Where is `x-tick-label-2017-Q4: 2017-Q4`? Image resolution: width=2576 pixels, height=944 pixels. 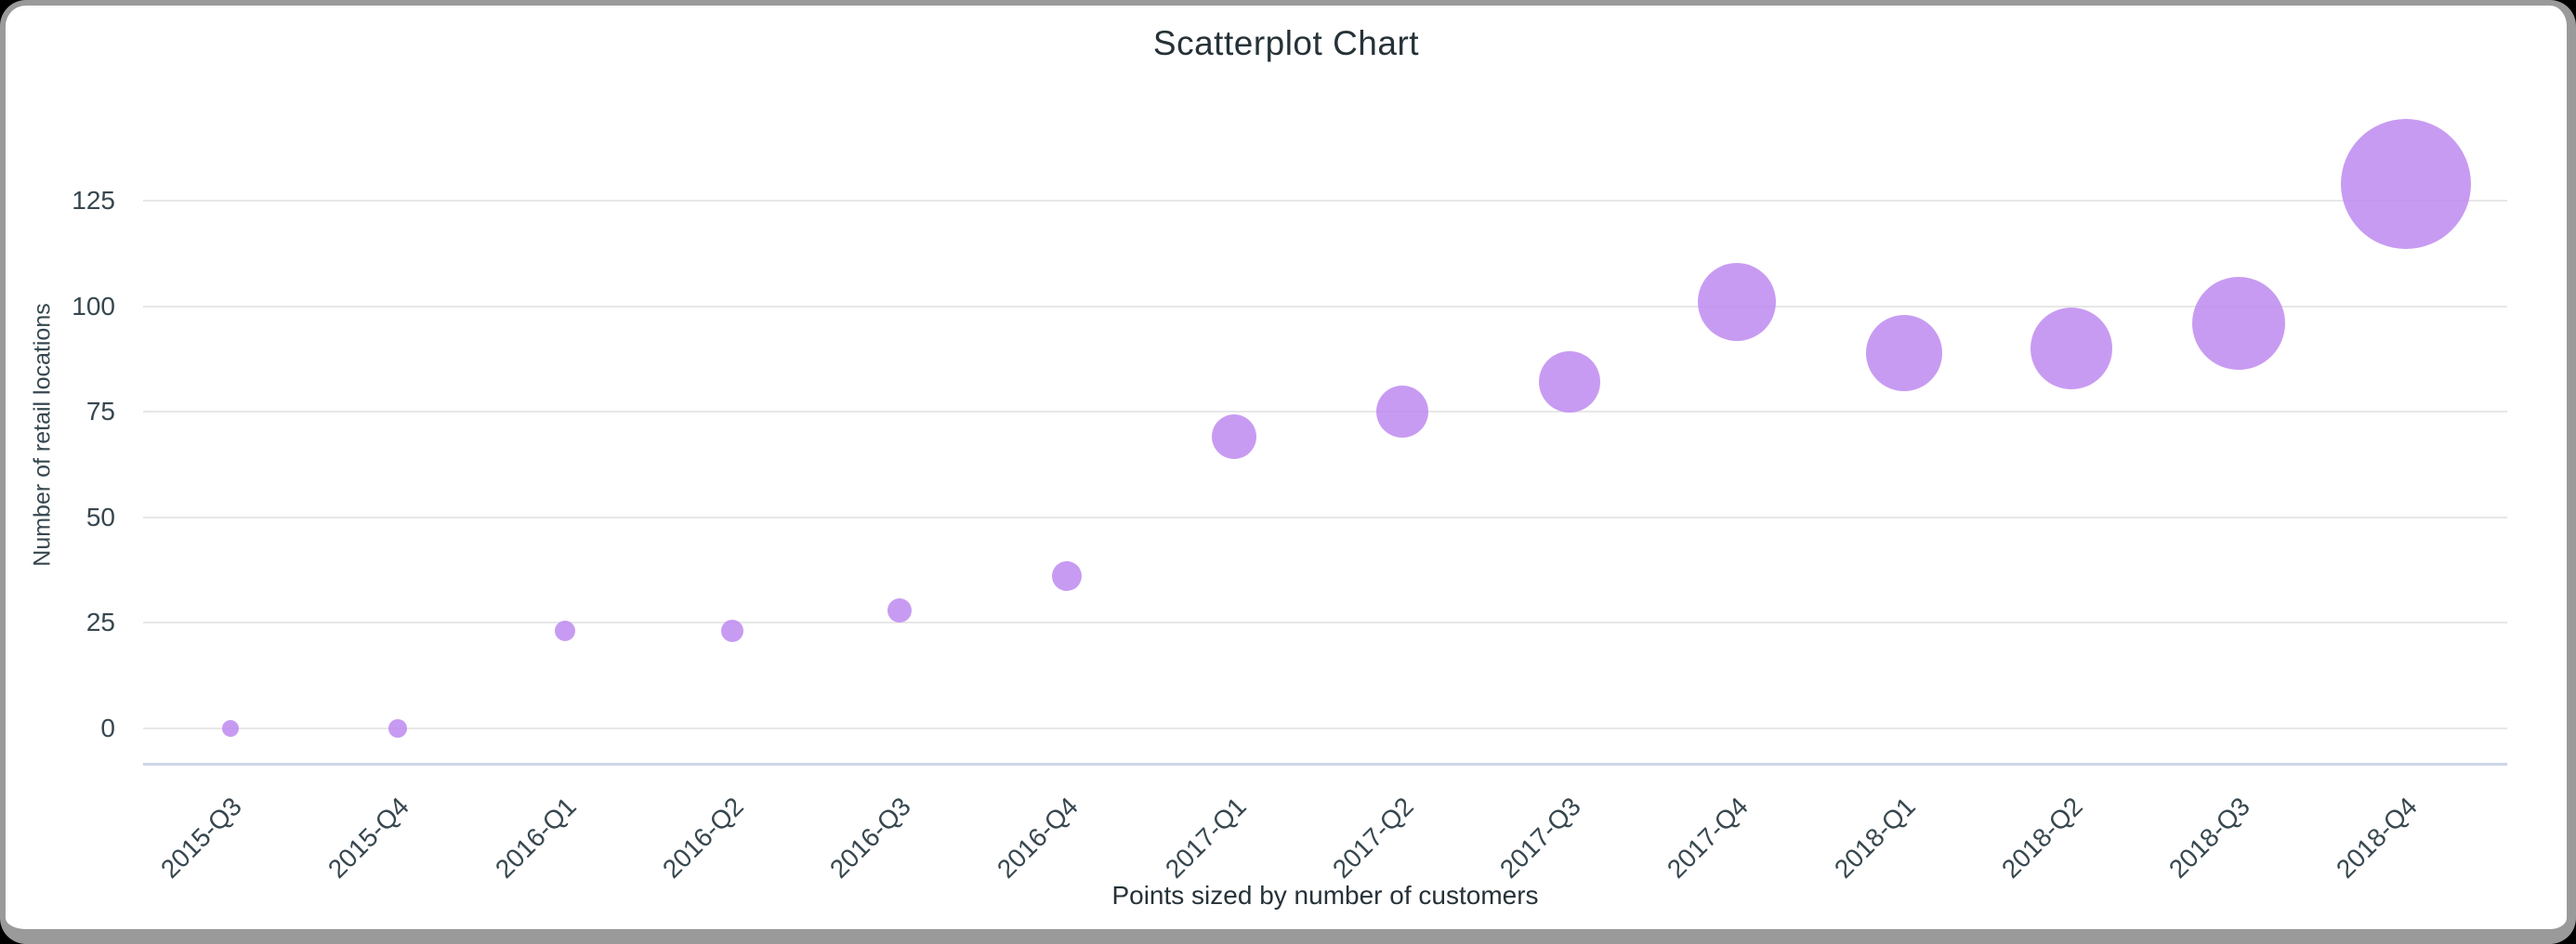
x-tick-label-2017-Q4: 2017-Q4 is located at coordinates (1707, 838).